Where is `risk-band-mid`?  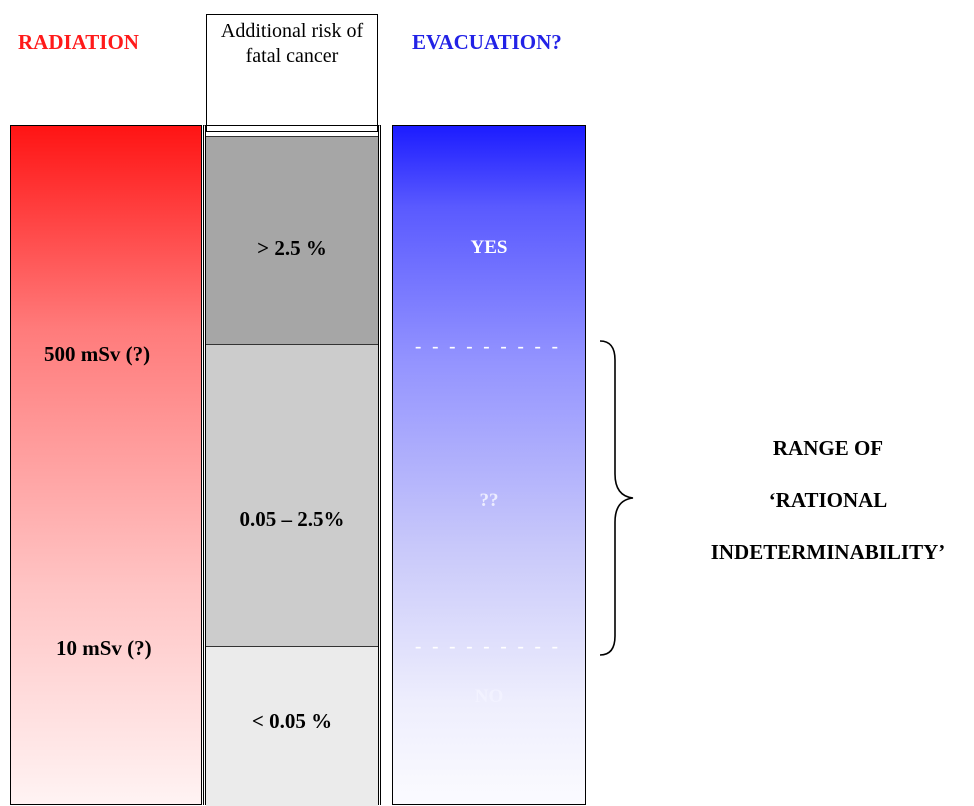 risk-band-mid is located at coordinates (292, 495).